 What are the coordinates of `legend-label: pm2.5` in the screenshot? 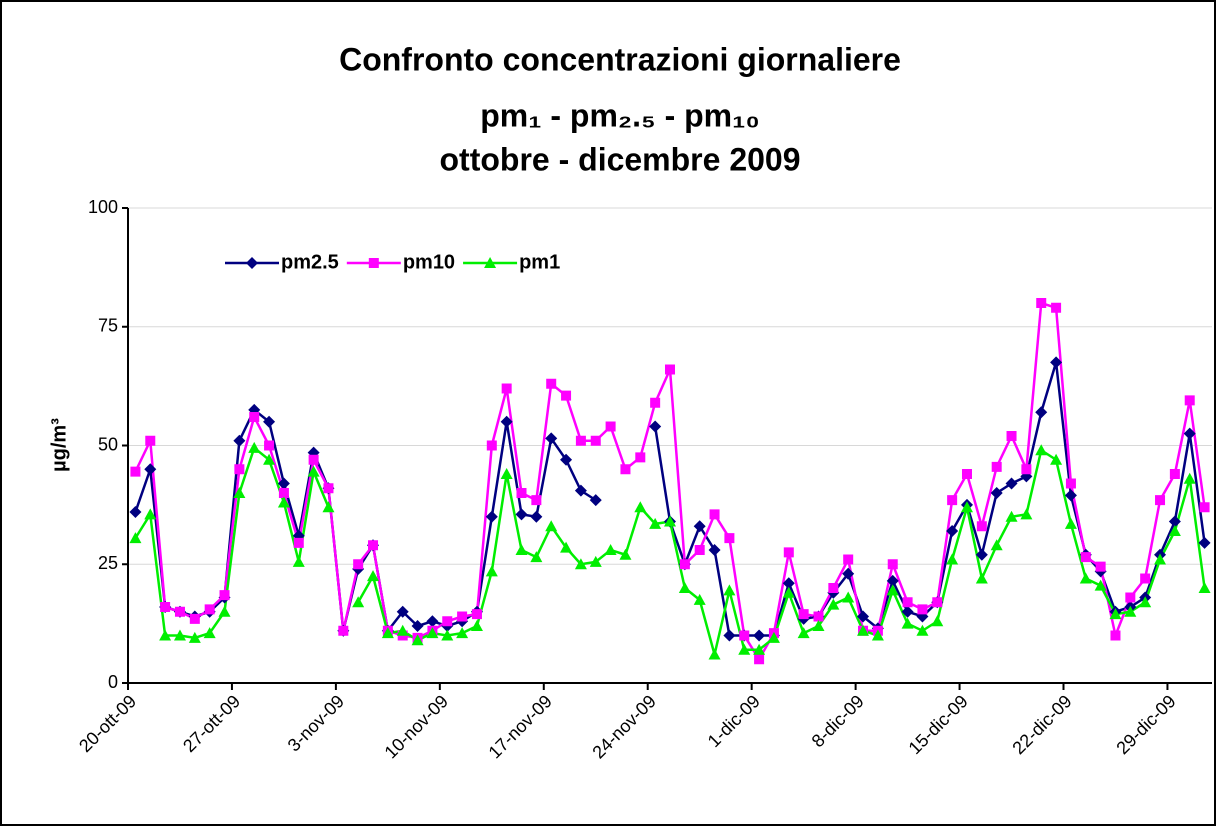 It's located at (310, 262).